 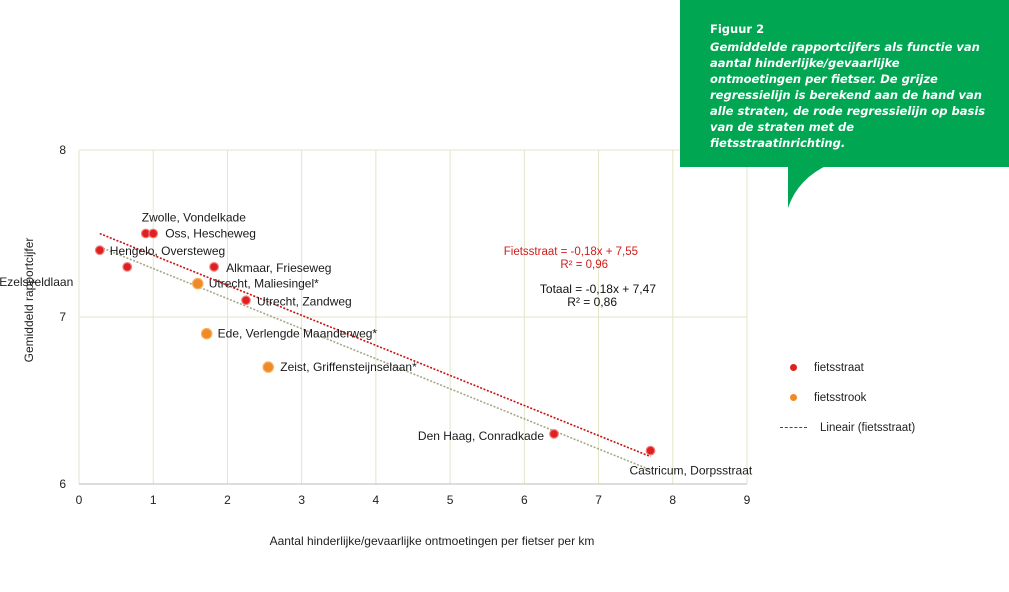 I want to click on point-label: Den Haag, Conradkade, so click(x=481, y=436).